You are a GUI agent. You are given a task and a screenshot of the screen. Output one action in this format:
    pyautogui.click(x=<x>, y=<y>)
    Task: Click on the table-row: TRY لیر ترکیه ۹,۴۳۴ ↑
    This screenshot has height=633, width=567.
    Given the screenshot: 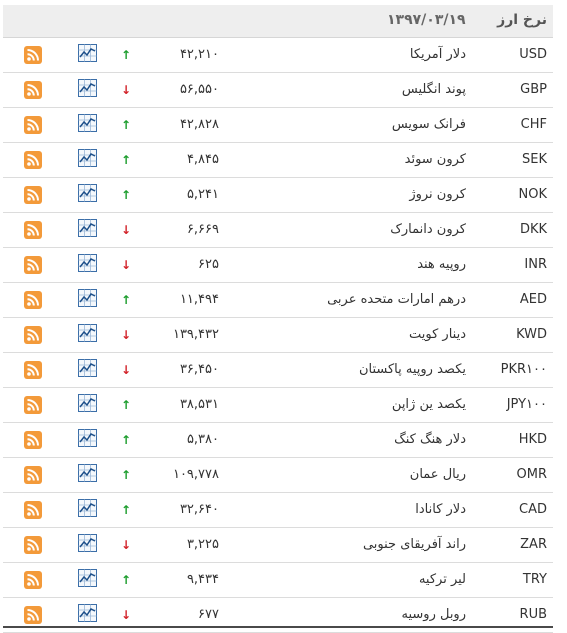 What is the action you would take?
    pyautogui.click(x=278, y=580)
    